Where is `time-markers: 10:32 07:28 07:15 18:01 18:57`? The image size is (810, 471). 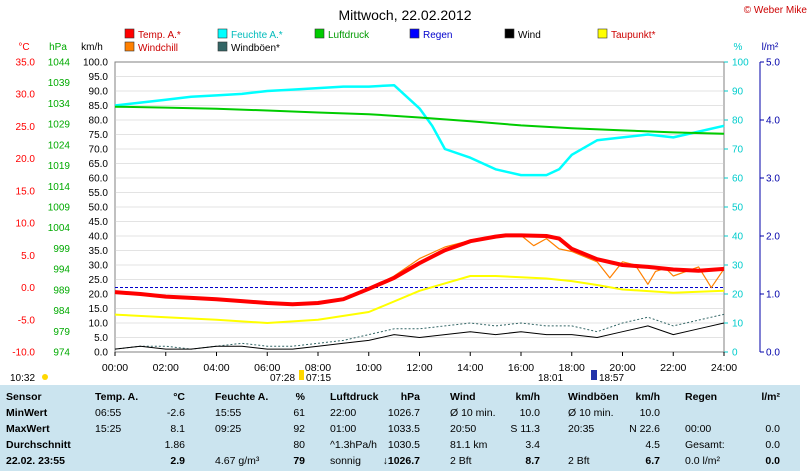
time-markers: 10:32 07:28 07:15 18:01 18:57 is located at coordinates (317, 377).